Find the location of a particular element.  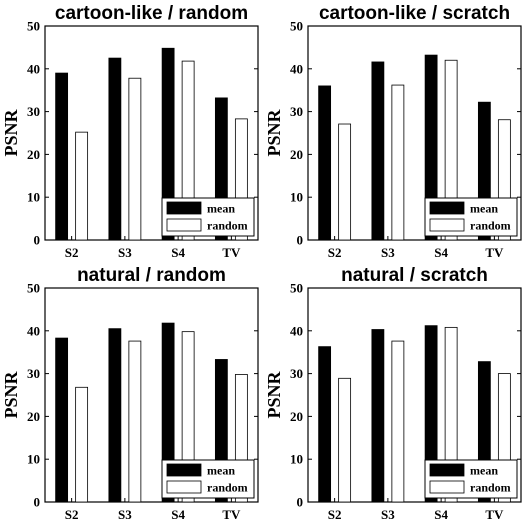

chart-title: natural / random is located at coordinates (151, 275).